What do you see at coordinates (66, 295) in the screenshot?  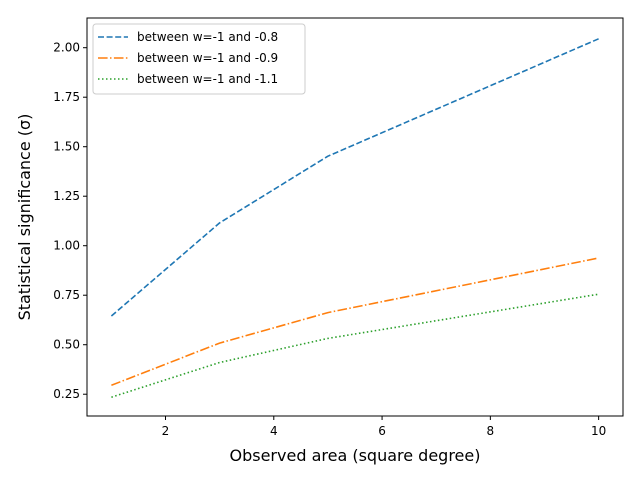 I see `y-tick-label: 0.75` at bounding box center [66, 295].